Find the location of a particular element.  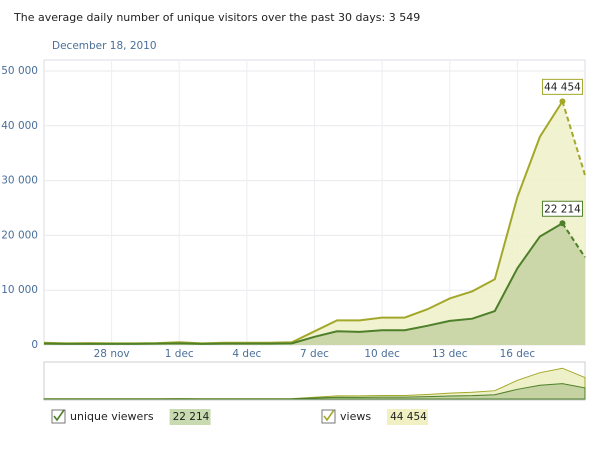

x-tick-label: 13 dec is located at coordinates (450, 354).